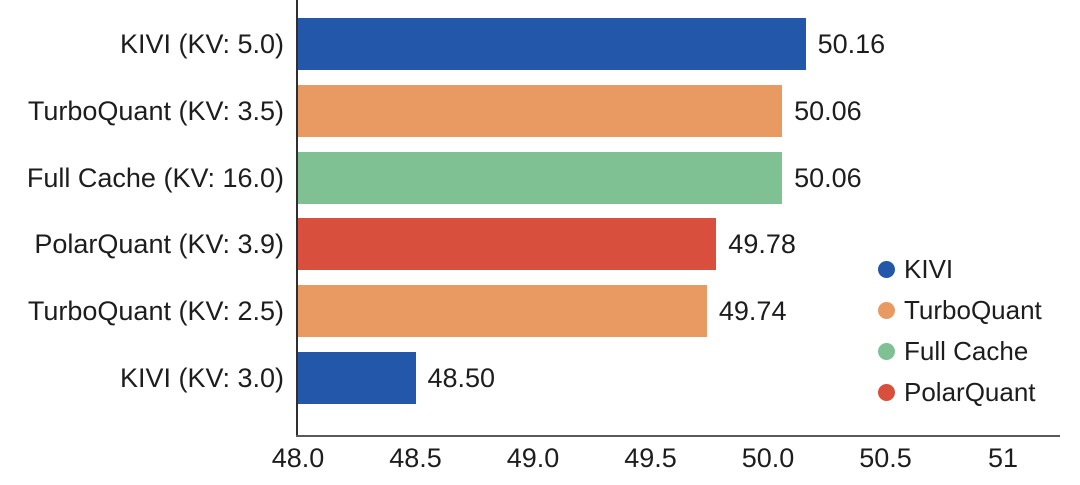 This screenshot has width=1080, height=485. I want to click on category-label: Full Cache (KV: 16.0), so click(155, 177).